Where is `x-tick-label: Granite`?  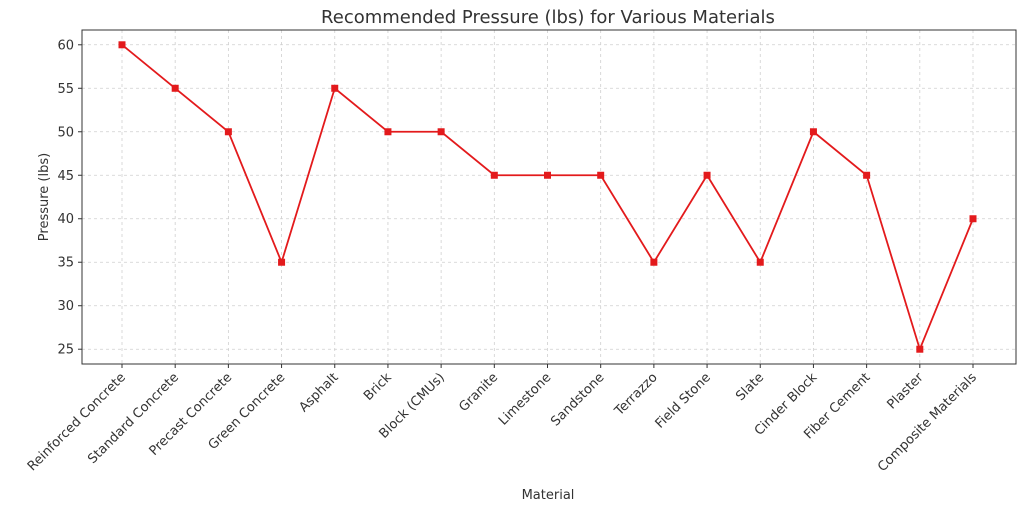 x-tick-label: Granite is located at coordinates (478, 392).